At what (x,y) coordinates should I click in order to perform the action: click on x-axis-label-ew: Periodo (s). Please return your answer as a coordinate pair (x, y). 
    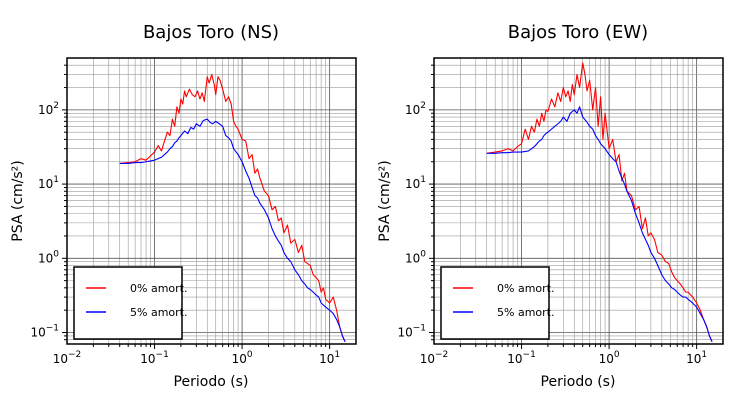
    Looking at the image, I should click on (578, 382).